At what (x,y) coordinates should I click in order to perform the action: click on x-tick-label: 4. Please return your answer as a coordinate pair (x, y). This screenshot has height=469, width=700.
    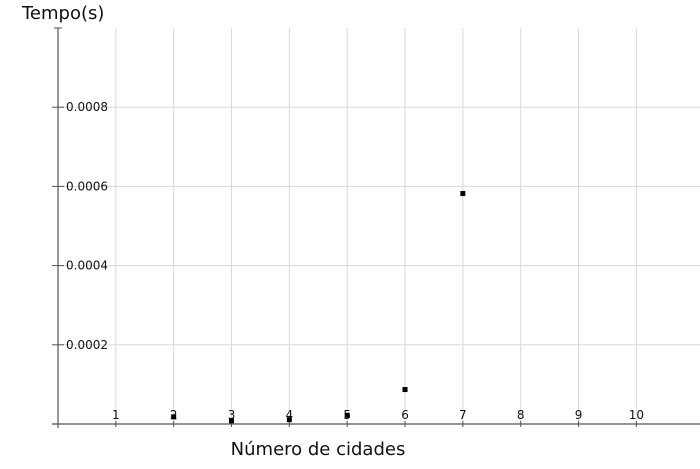
    Looking at the image, I should click on (290, 415).